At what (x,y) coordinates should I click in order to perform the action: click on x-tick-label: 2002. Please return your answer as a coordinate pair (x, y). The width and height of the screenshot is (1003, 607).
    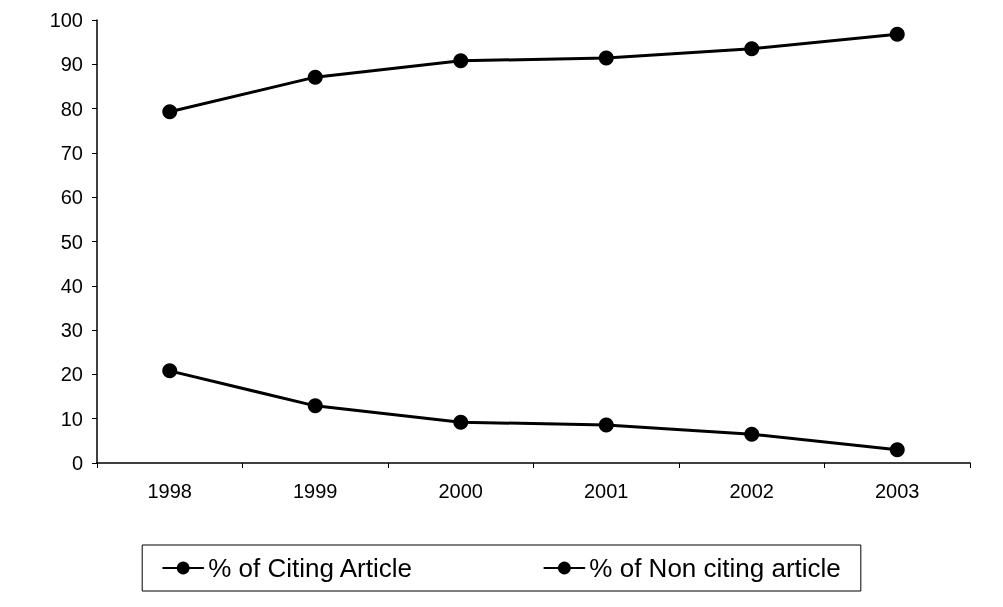
    Looking at the image, I should click on (751, 491).